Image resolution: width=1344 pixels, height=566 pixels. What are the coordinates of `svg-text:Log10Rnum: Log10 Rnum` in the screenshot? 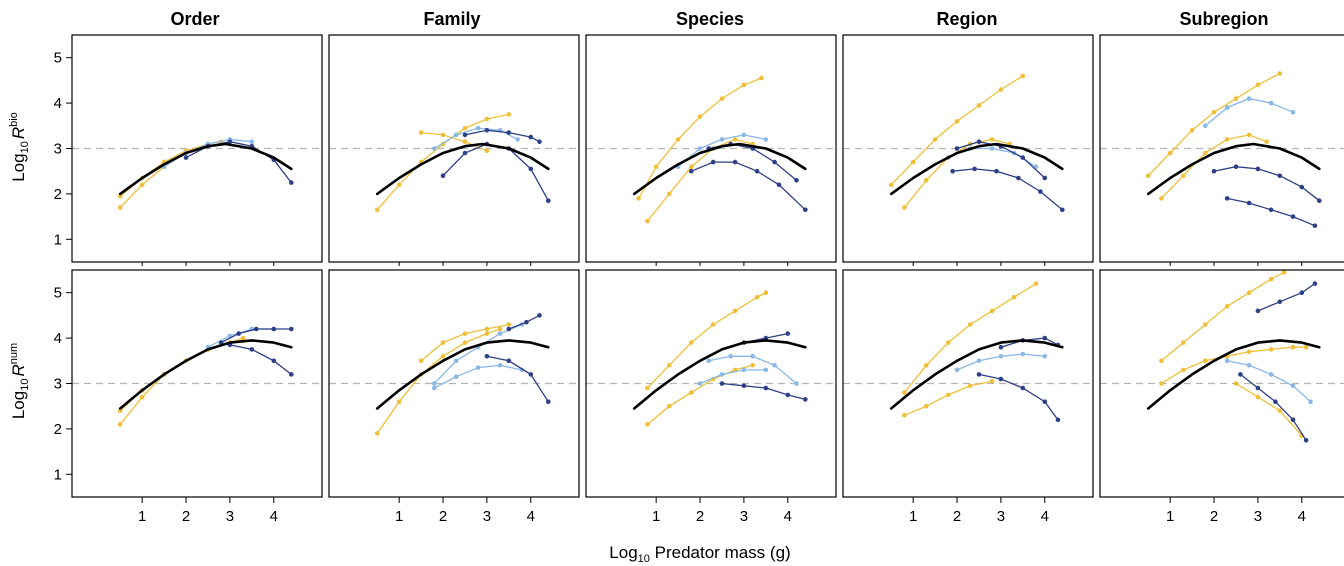 It's located at (19, 381).